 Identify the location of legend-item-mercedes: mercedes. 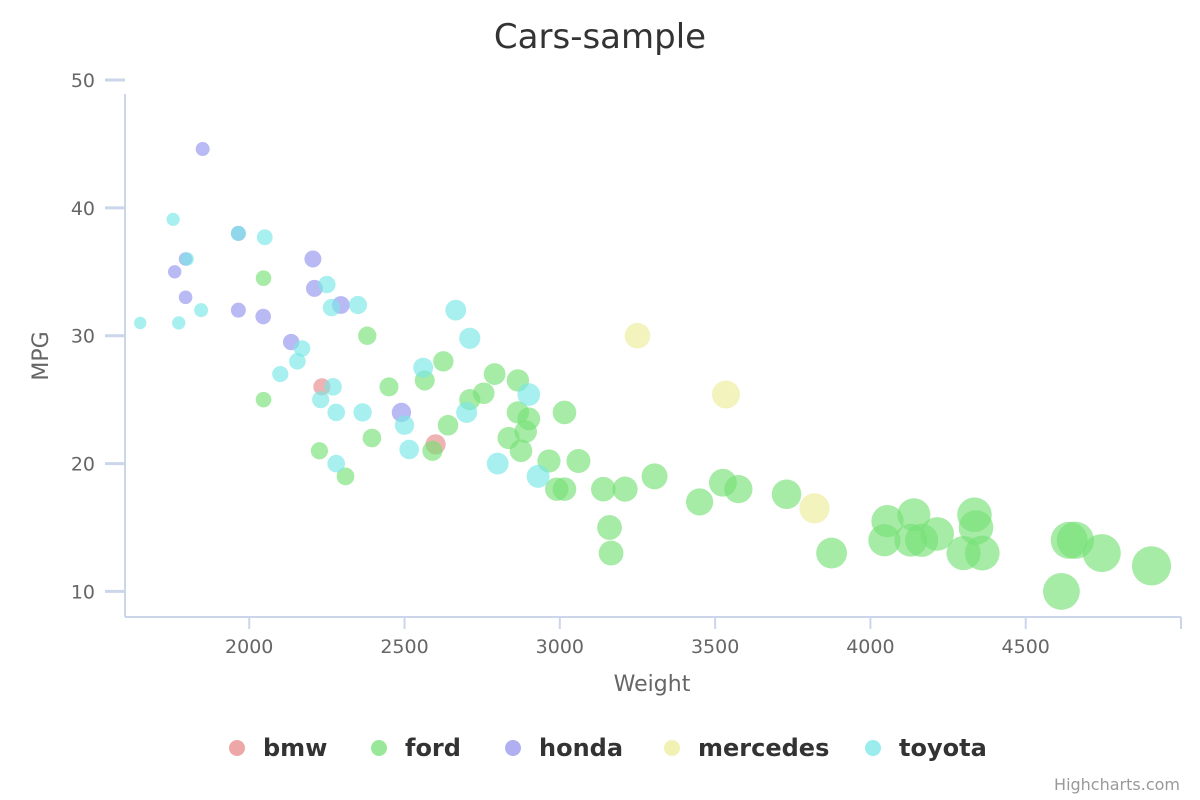
(746, 748).